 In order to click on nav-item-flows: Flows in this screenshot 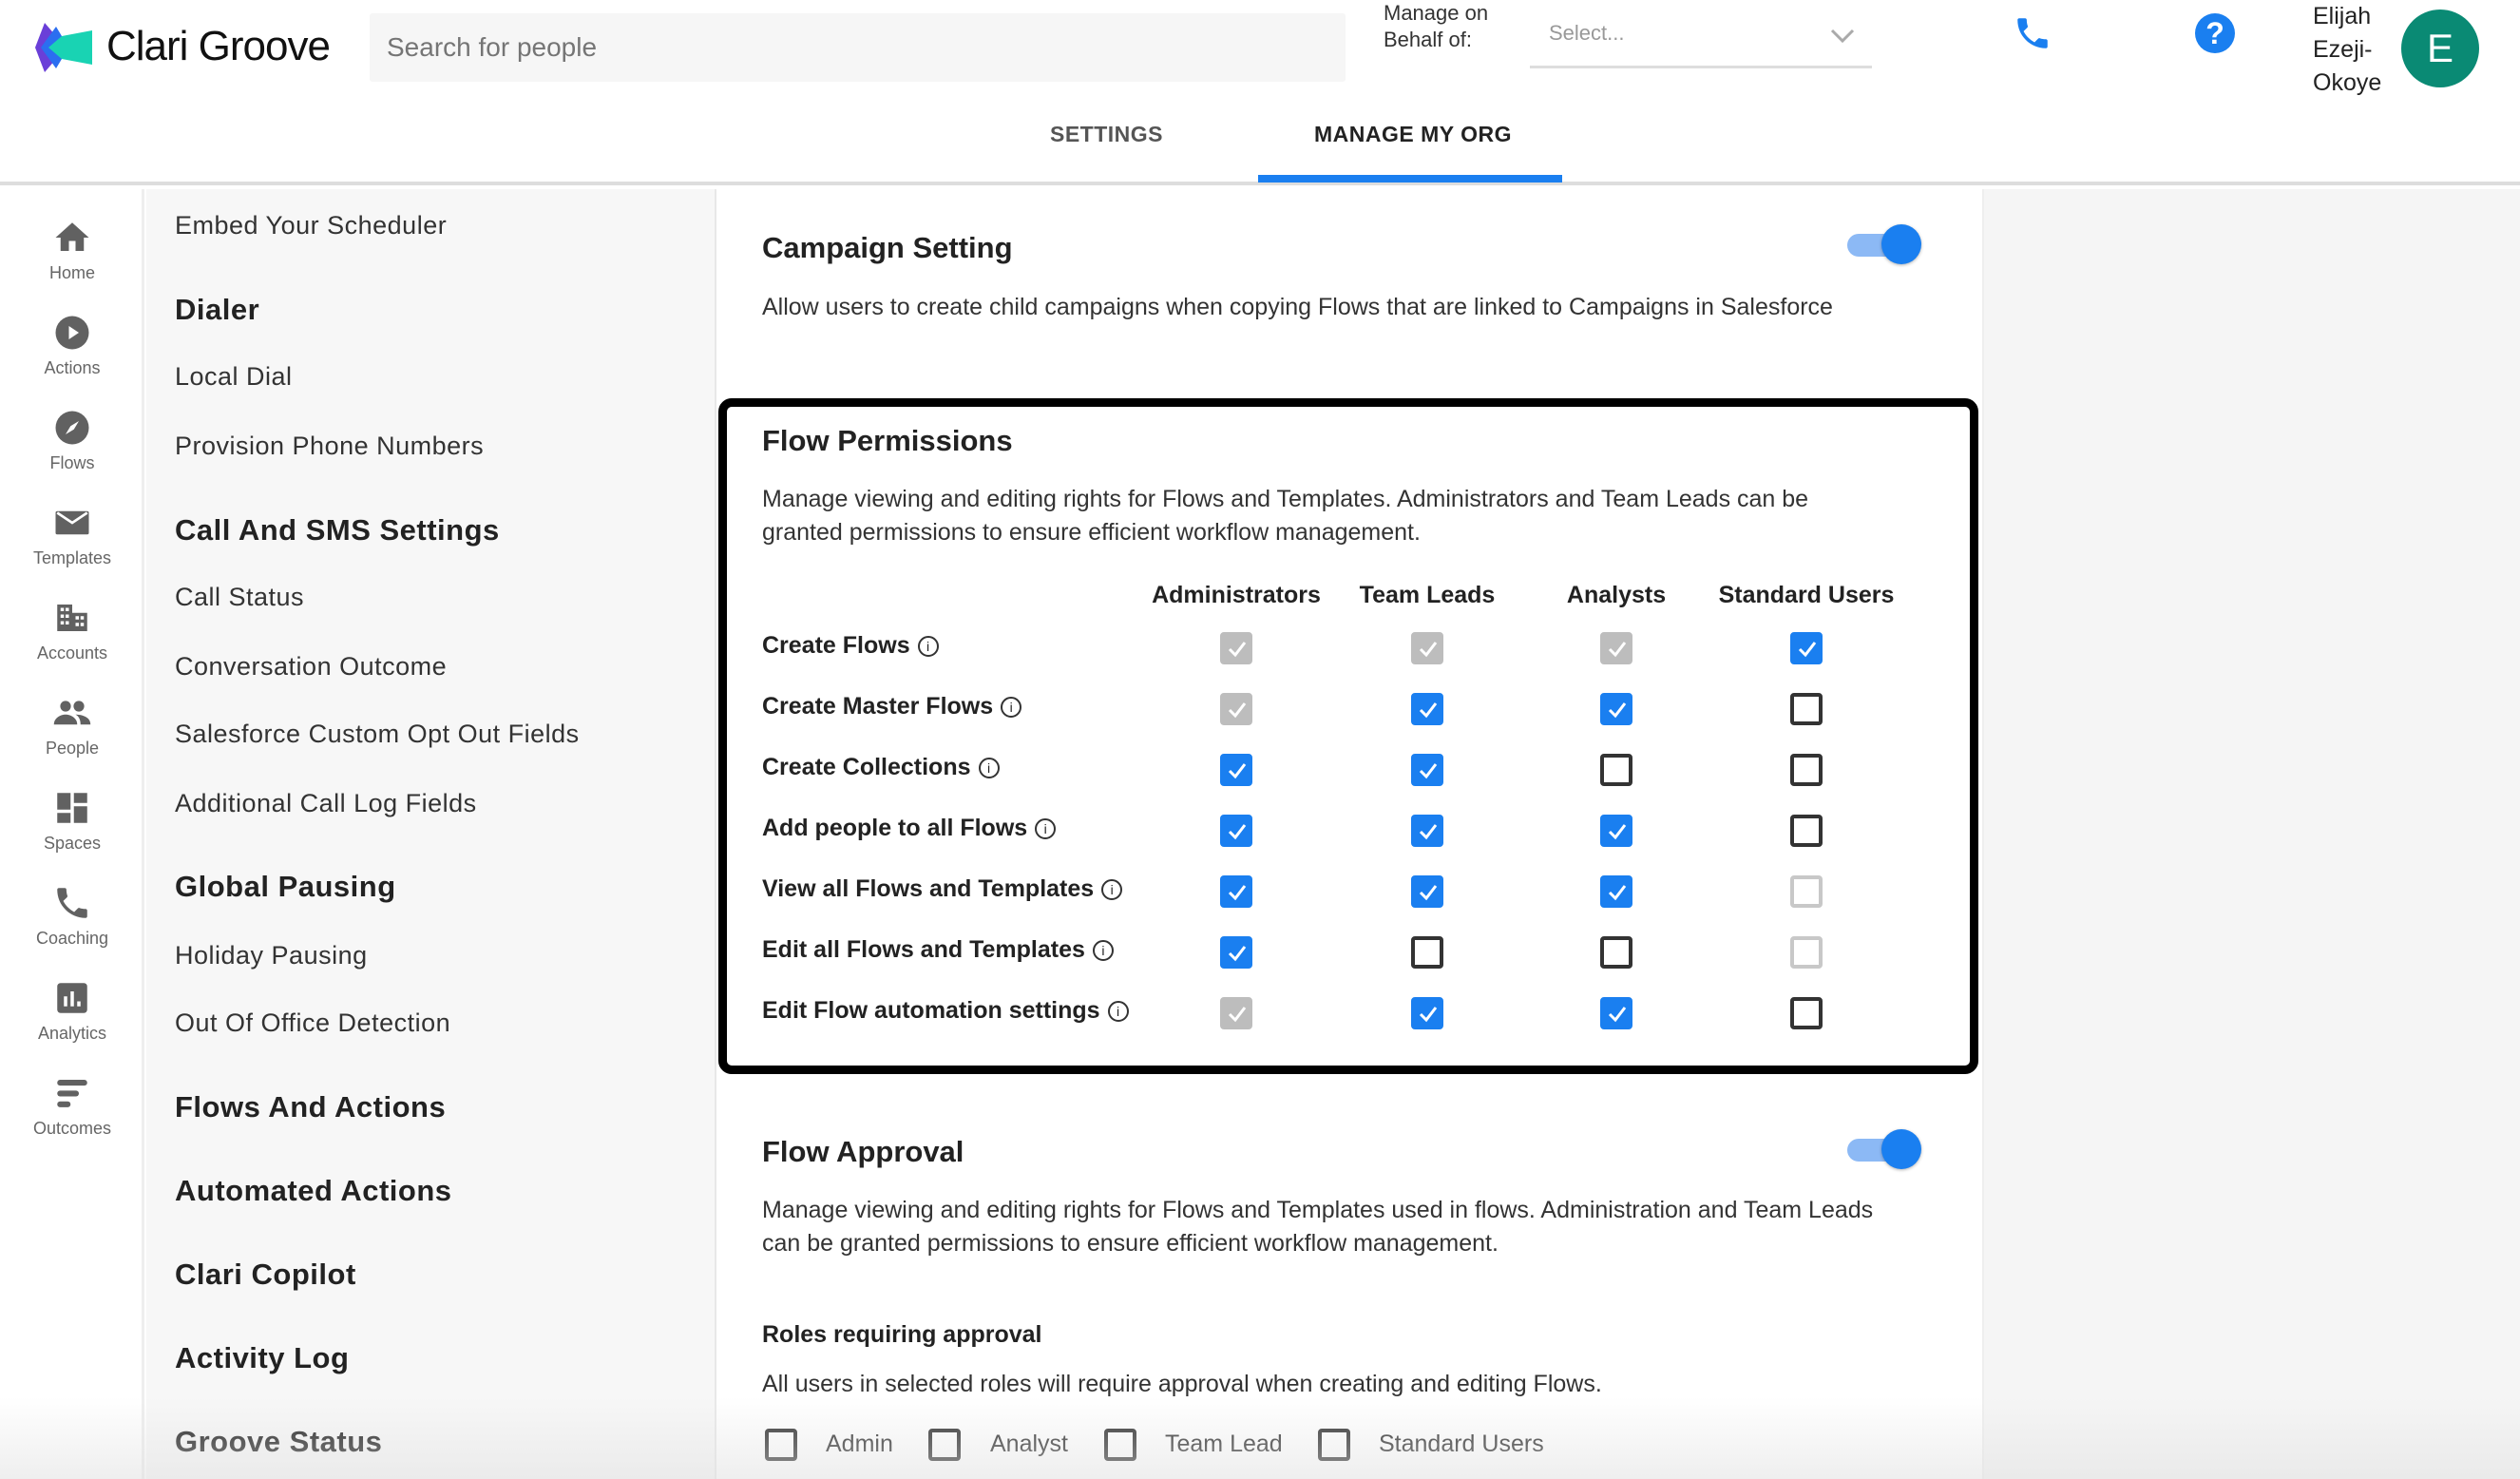, I will do `click(72, 440)`.